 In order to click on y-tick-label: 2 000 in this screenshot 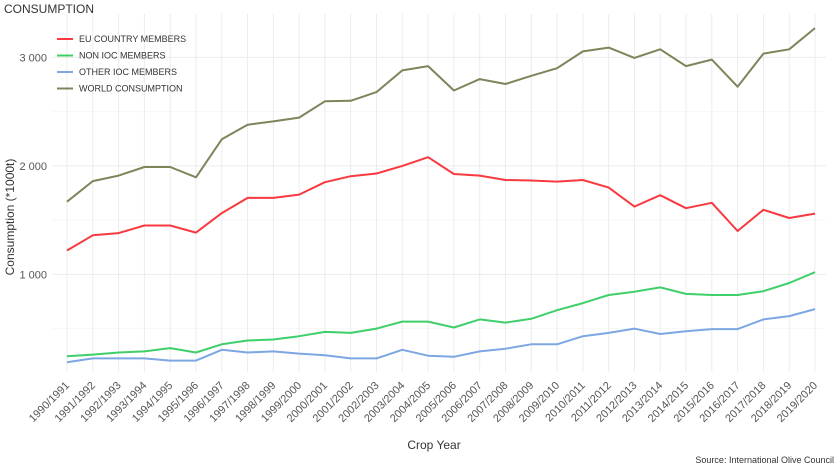, I will do `click(33, 167)`.